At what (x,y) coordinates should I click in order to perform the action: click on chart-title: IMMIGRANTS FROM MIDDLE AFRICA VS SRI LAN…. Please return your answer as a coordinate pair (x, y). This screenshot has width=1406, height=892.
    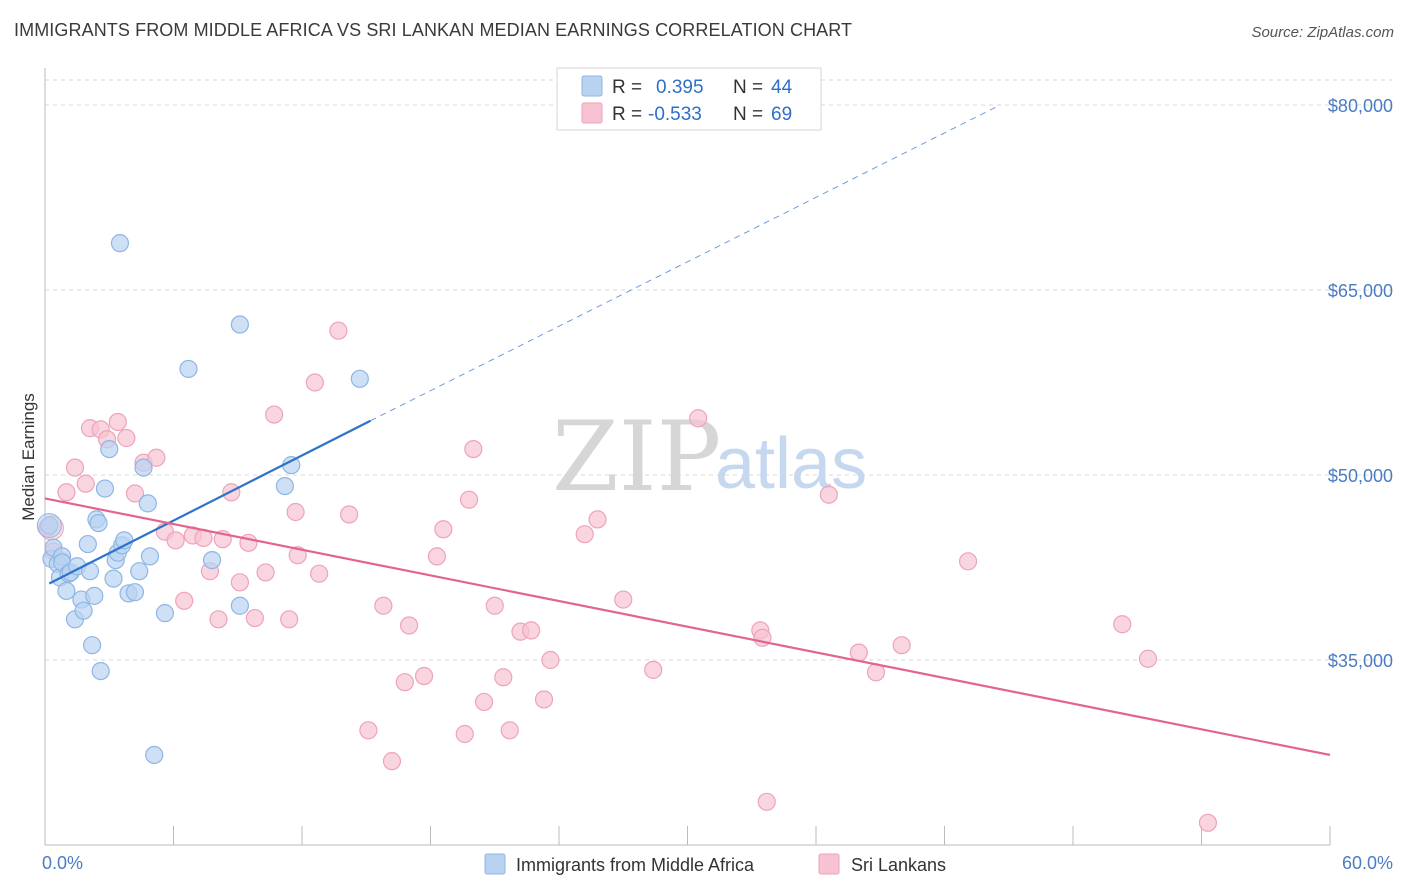
    Looking at the image, I should click on (433, 30).